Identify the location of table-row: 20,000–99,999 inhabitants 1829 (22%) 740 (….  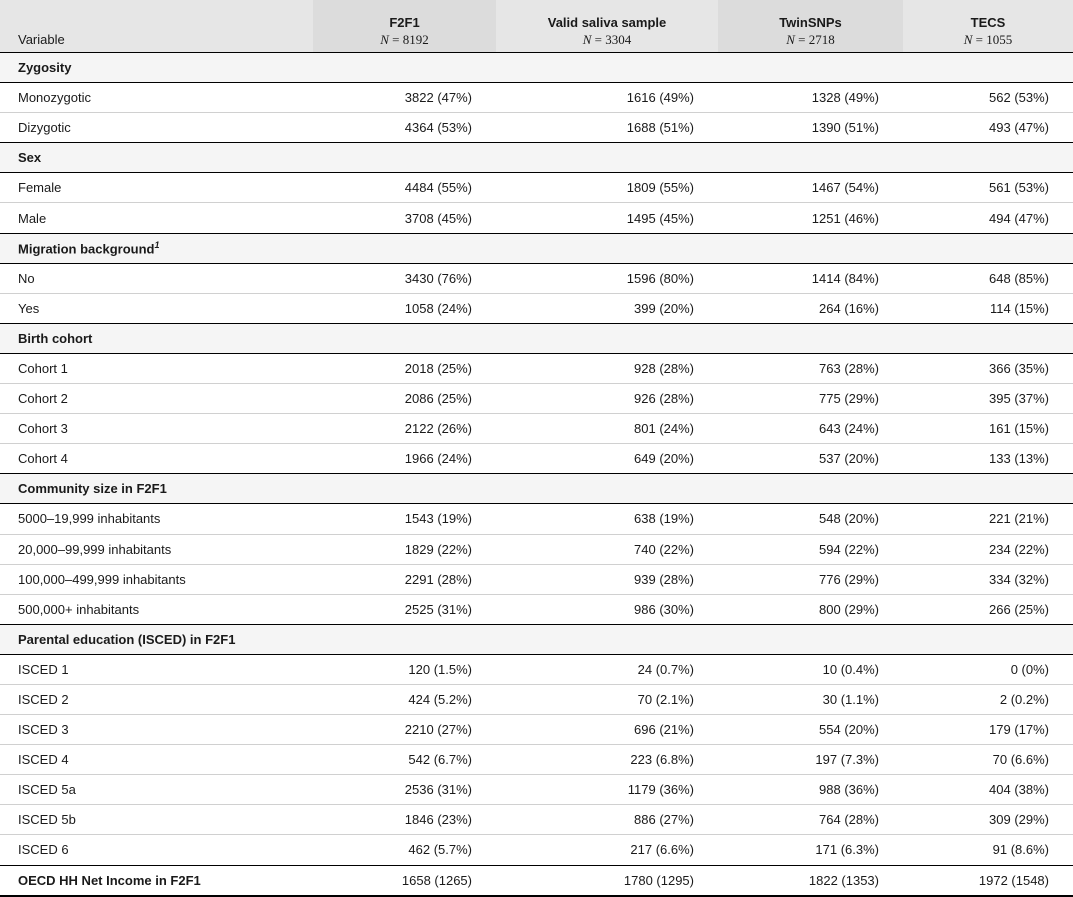
(536, 549).